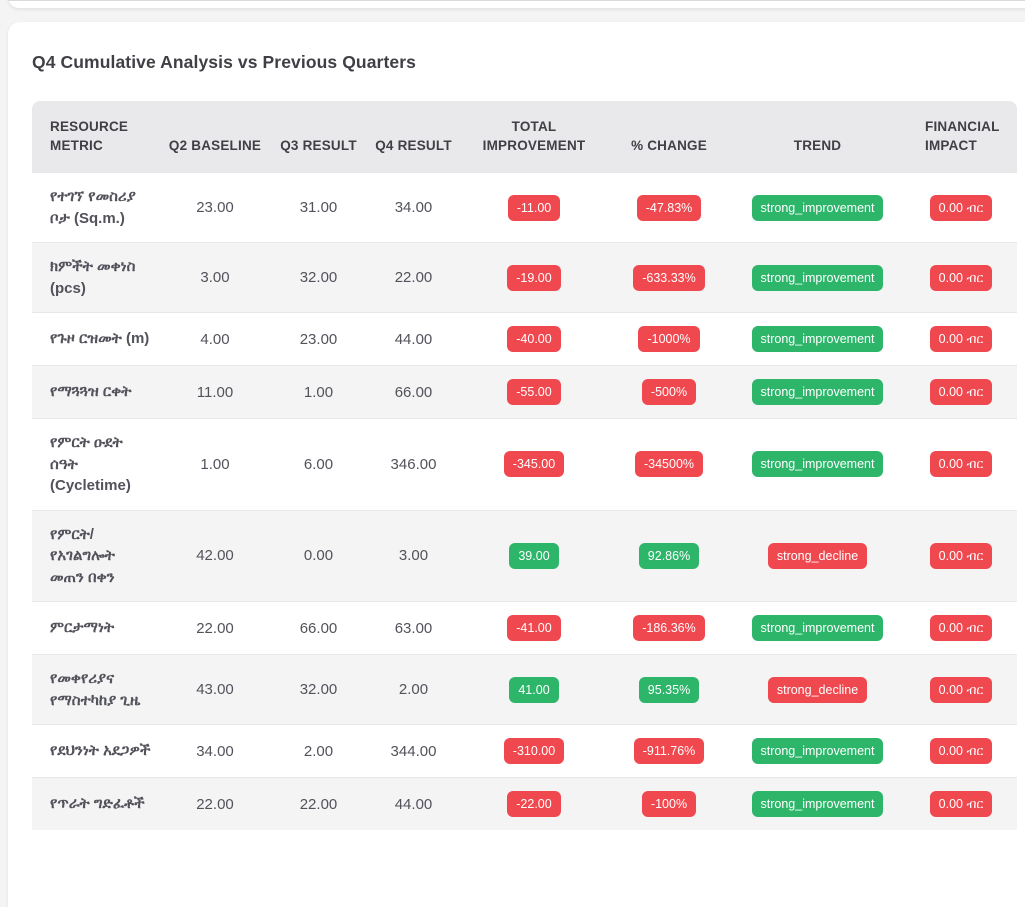 This screenshot has width=1025, height=907. What do you see at coordinates (96, 750) in the screenshot?
I see `resource-metric-label: የደህንነት አደጋዎች` at bounding box center [96, 750].